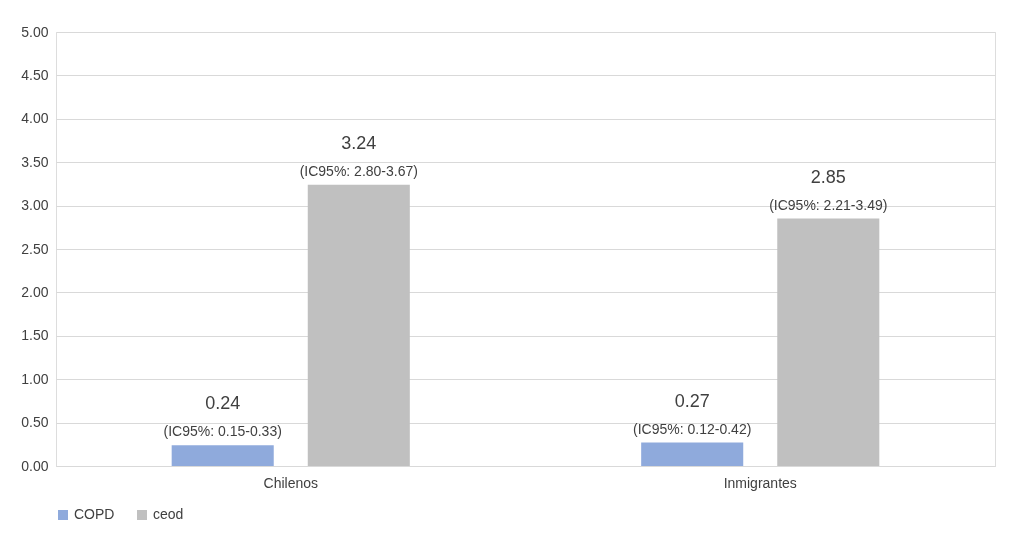 This screenshot has height=542, width=1025. What do you see at coordinates (290, 482) in the screenshot?
I see `x-tick-label: Chilenos` at bounding box center [290, 482].